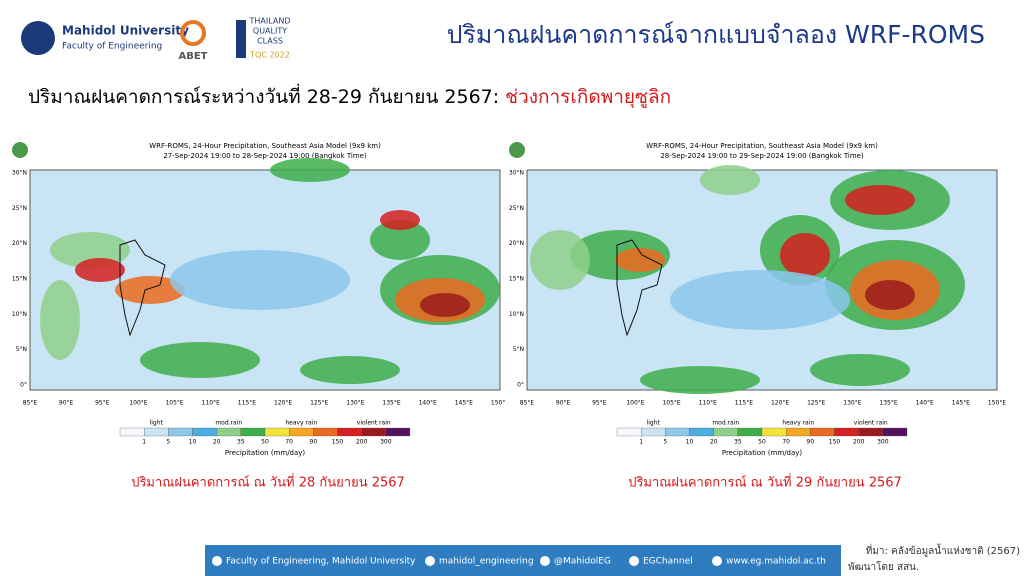 This screenshot has height=576, width=1024. I want to click on colorbar-label: Precipitation (mm/day), so click(762, 453).